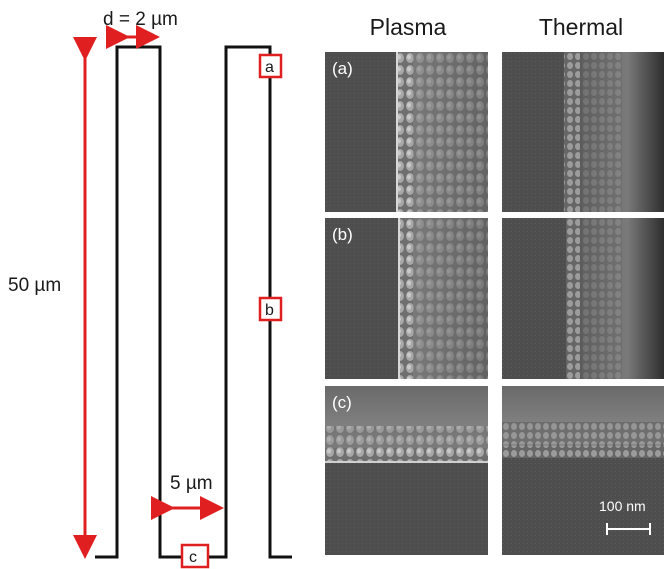  Describe the element at coordinates (583, 132) in the screenshot. I see `sem-panel-thermal-a` at that location.